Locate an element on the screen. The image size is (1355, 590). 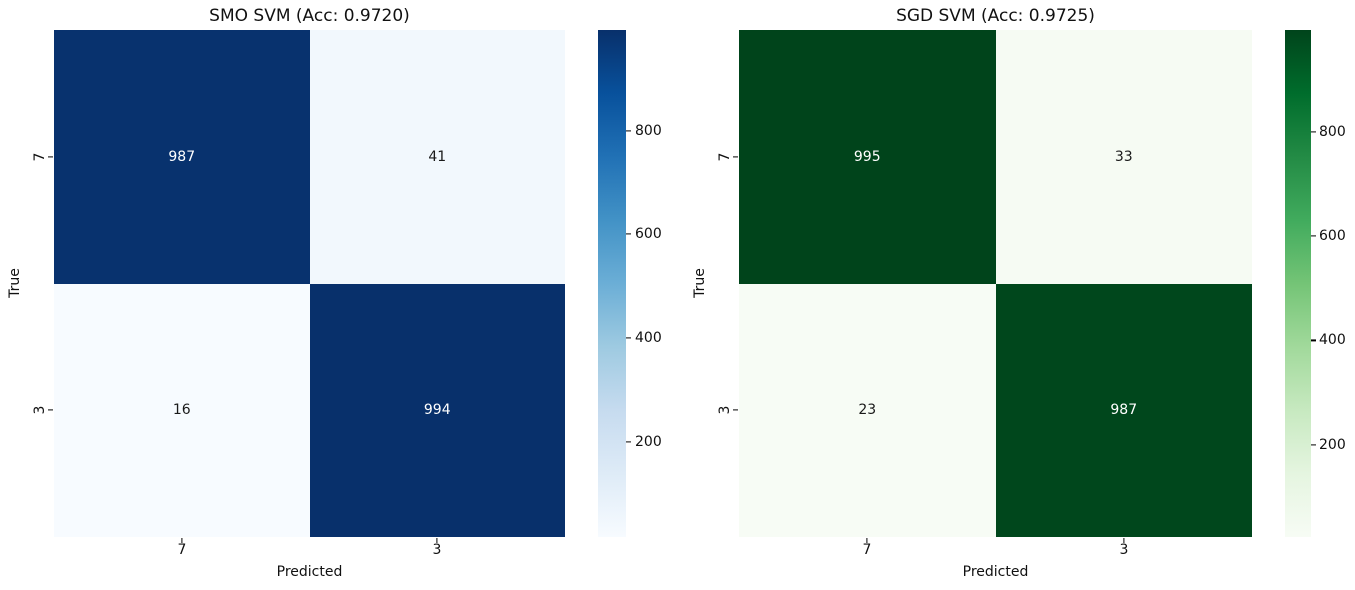
heatmap-cell: 41 is located at coordinates (437, 157).